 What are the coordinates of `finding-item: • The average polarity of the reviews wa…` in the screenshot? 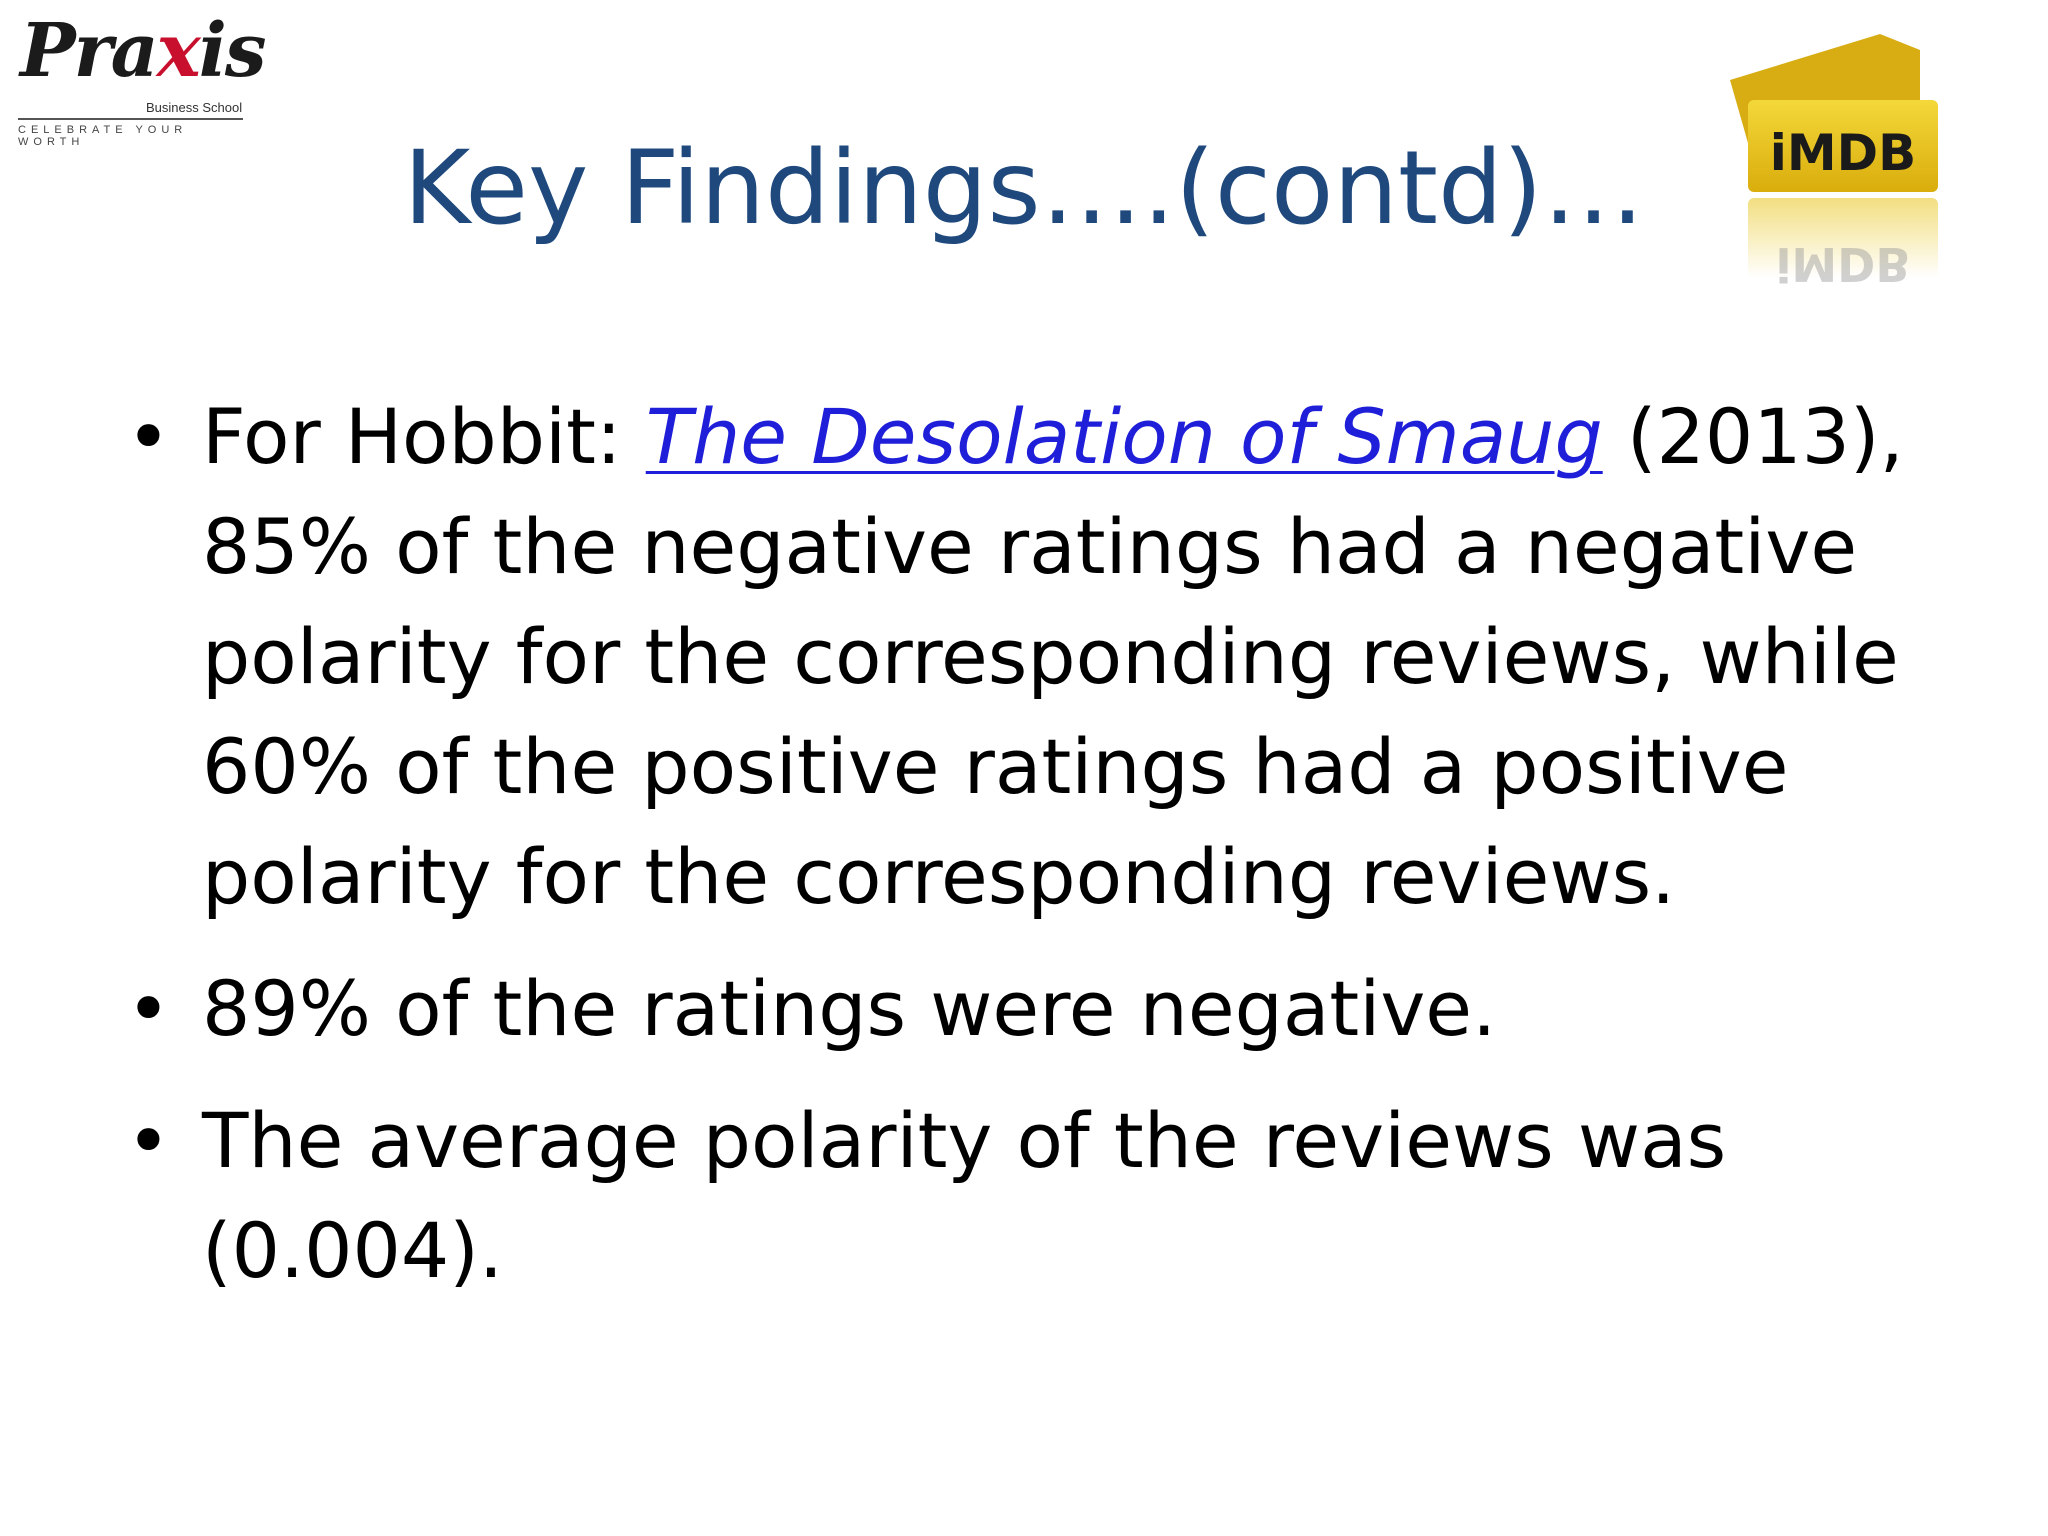 It's located at (1020, 1196).